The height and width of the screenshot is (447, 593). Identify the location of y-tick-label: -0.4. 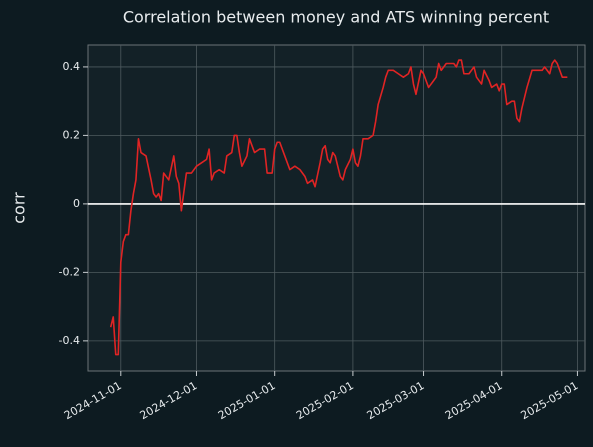
(69, 340).